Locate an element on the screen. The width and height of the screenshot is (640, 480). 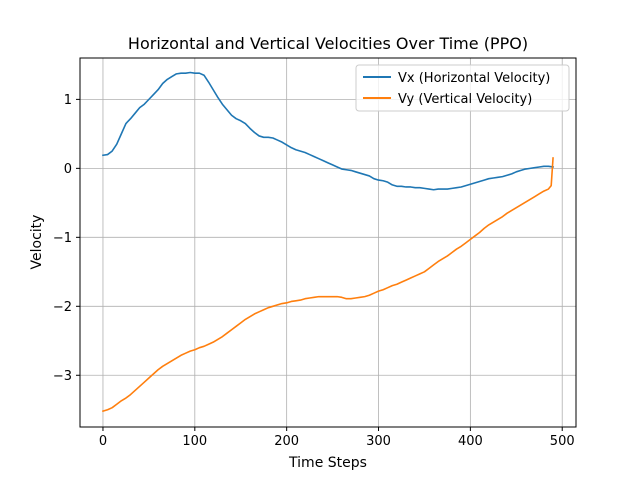
y-tick-label: 1 is located at coordinates (68, 100).